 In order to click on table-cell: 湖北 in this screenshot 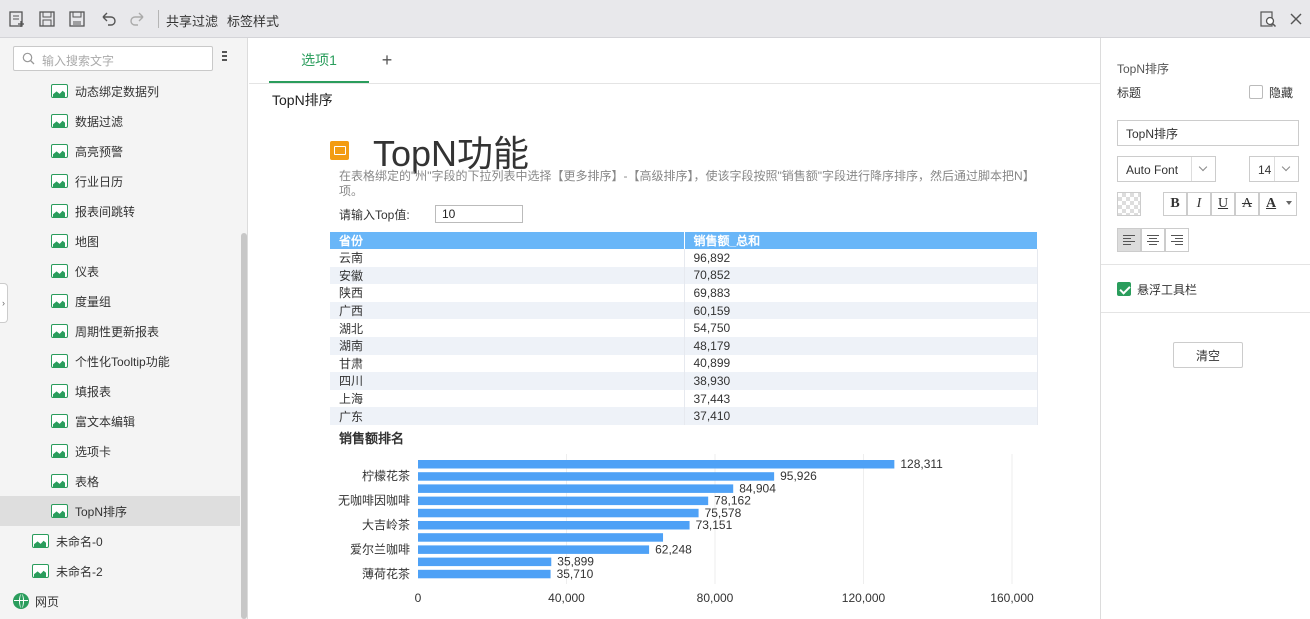, I will do `click(507, 328)`.